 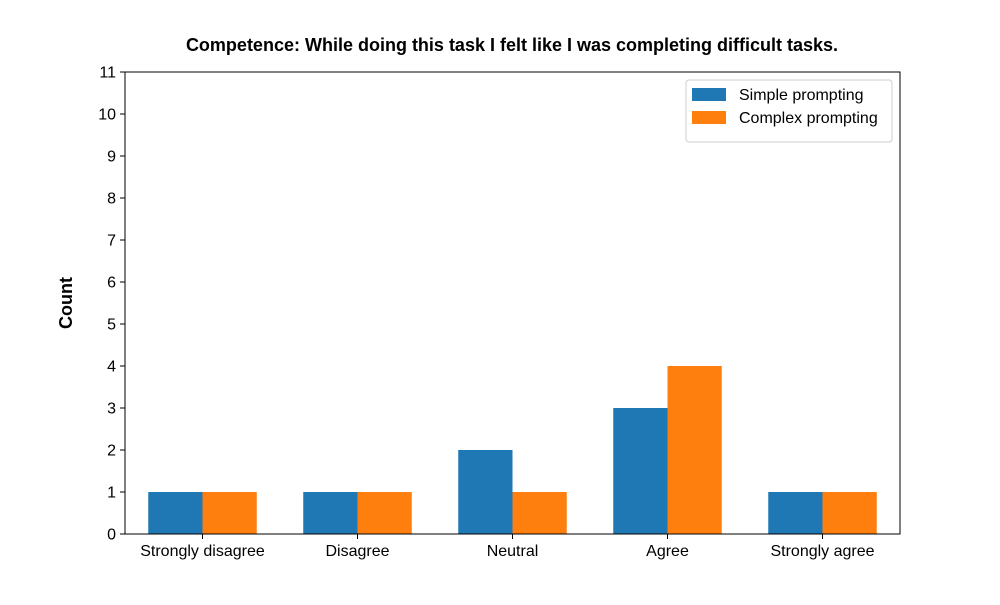 I want to click on x-tick-label: Neutral, so click(x=513, y=551).